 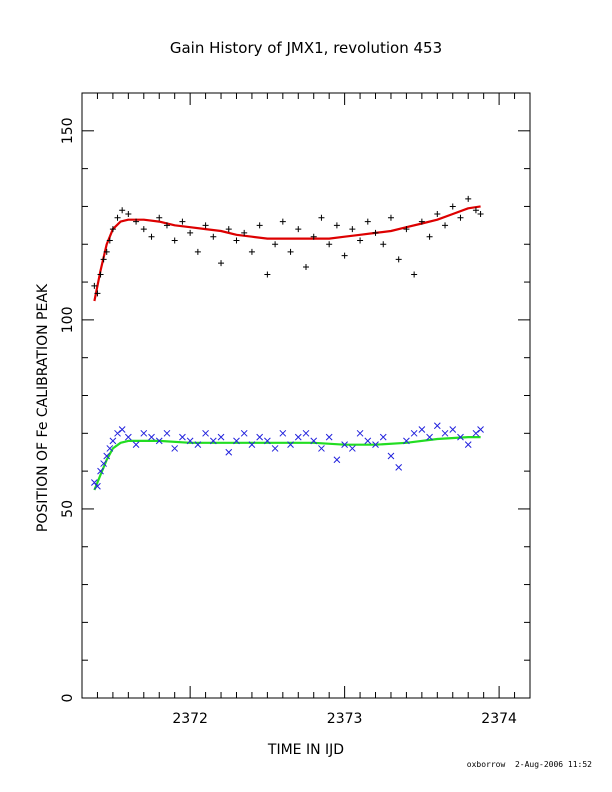 What do you see at coordinates (68, 698) in the screenshot?
I see `y-tick-label: 0` at bounding box center [68, 698].